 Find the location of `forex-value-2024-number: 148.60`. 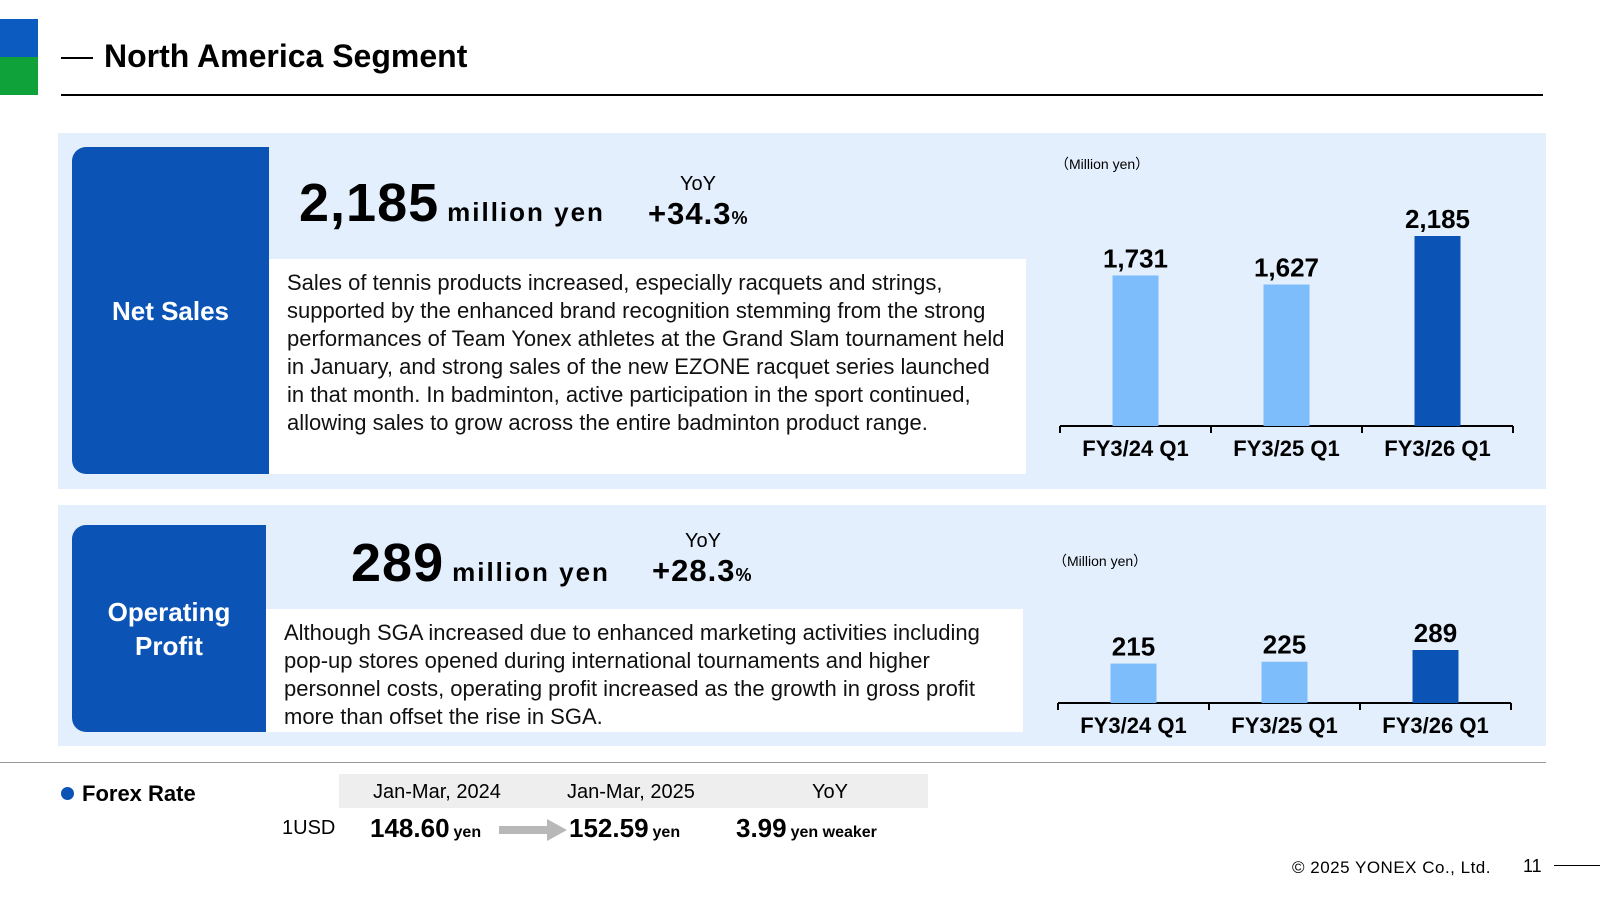

forex-value-2024-number: 148.60 is located at coordinates (410, 828).